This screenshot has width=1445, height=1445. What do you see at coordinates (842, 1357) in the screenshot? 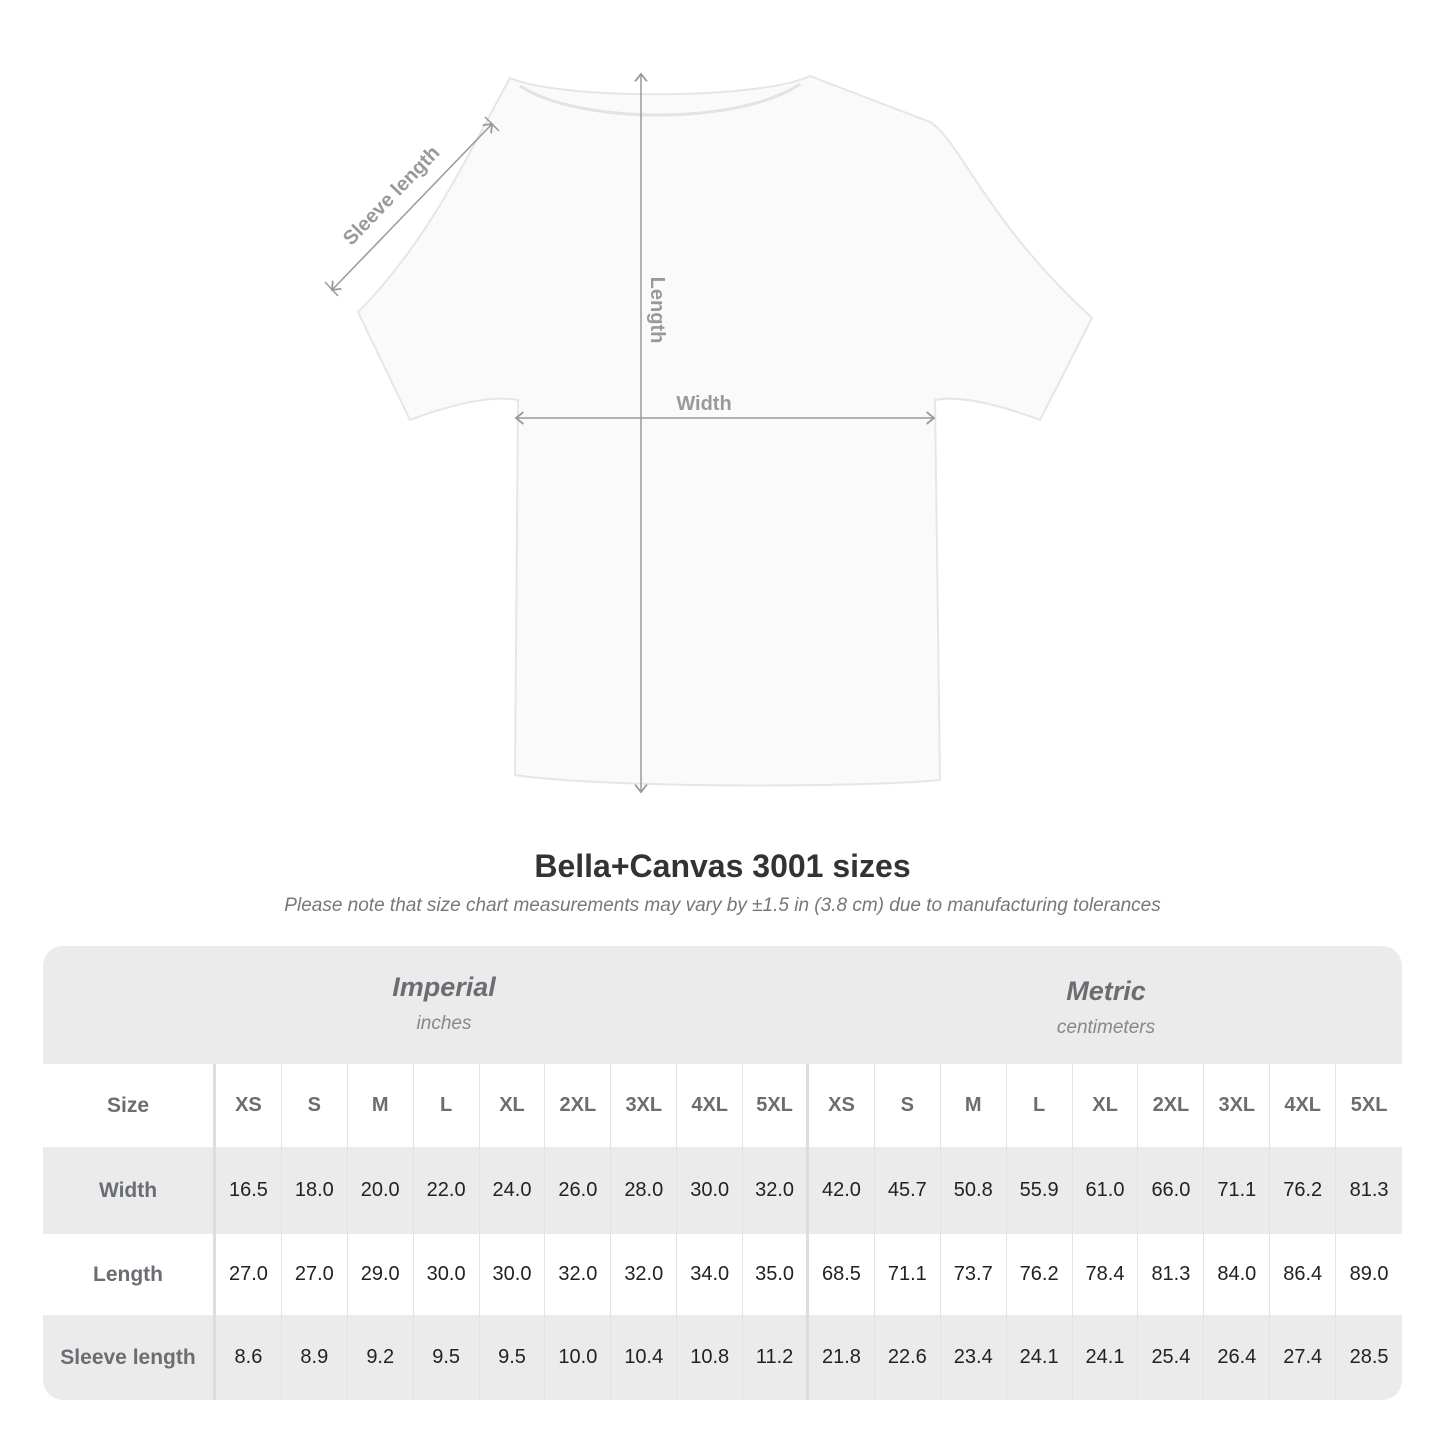
I see `metric-value-cell: 21.8` at bounding box center [842, 1357].